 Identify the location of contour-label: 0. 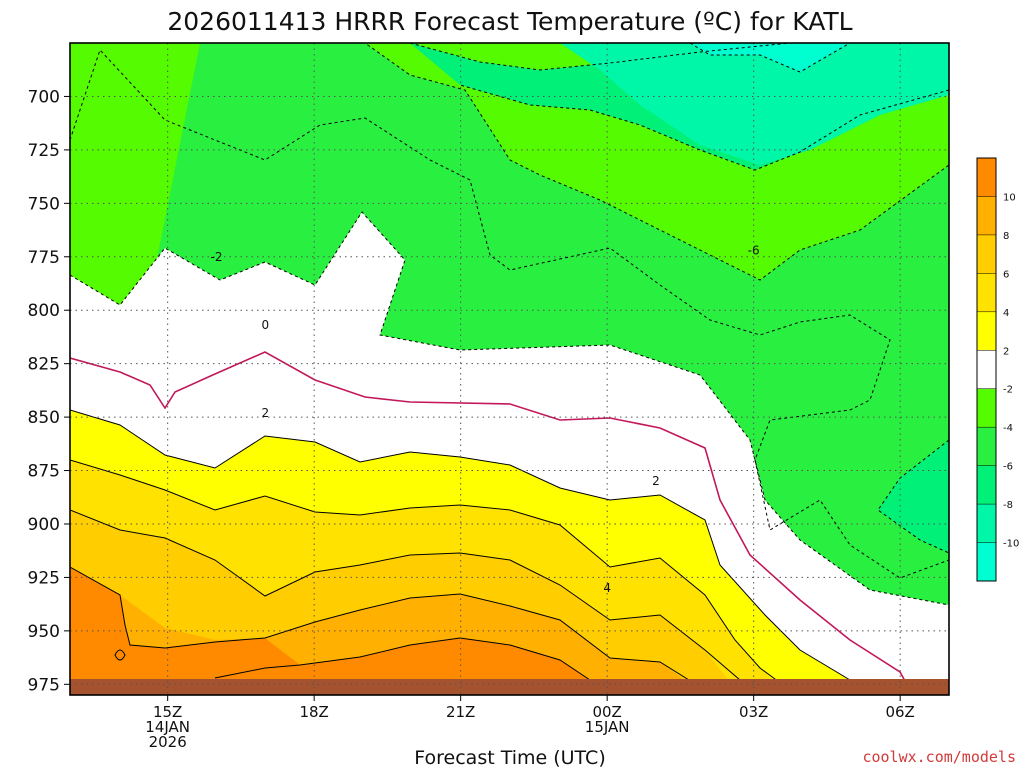
(266, 325).